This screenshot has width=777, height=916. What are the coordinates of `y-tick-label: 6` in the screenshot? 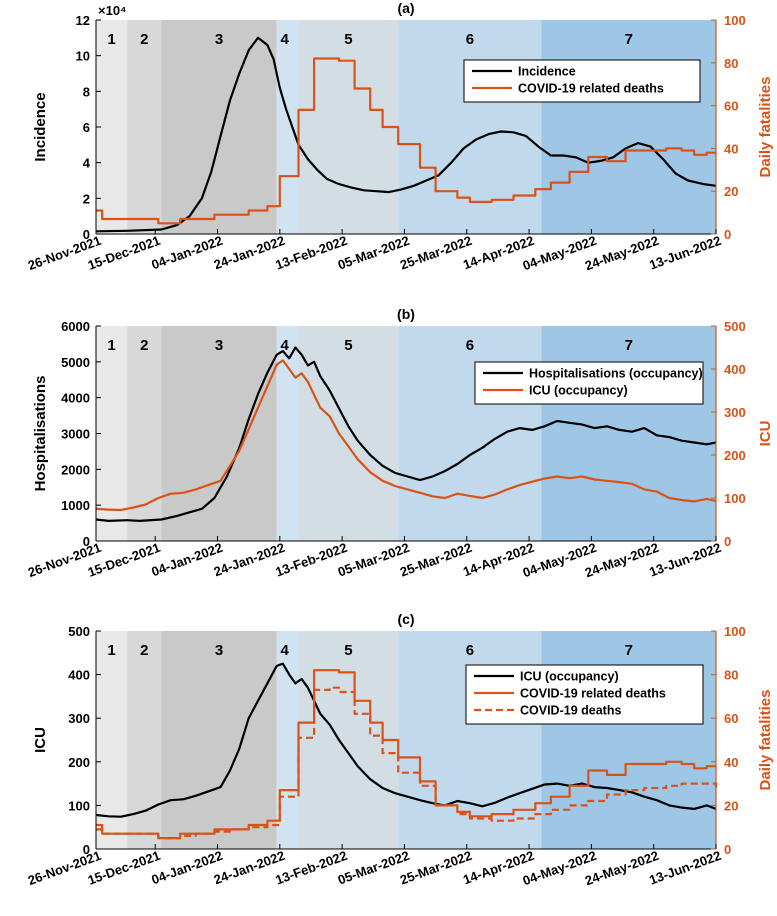 It's located at (86, 127).